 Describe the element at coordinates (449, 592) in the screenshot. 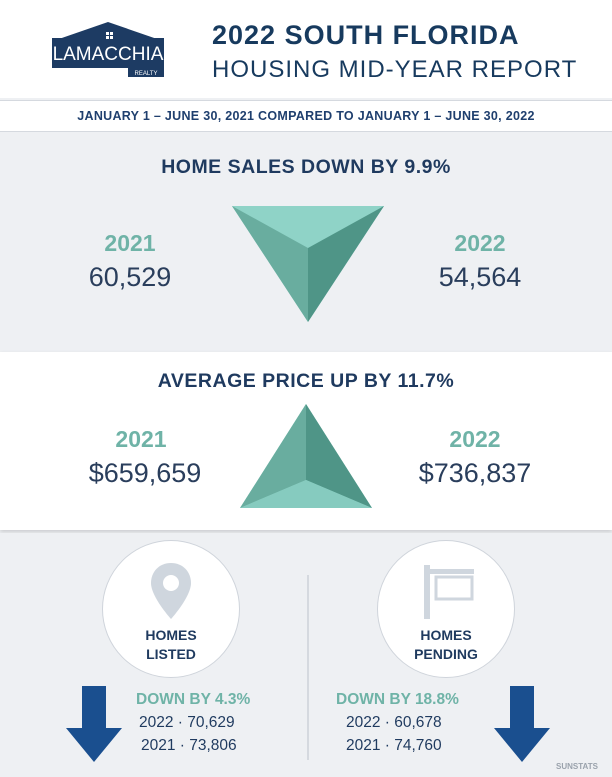

I see `for-sale-sign-icon` at that location.